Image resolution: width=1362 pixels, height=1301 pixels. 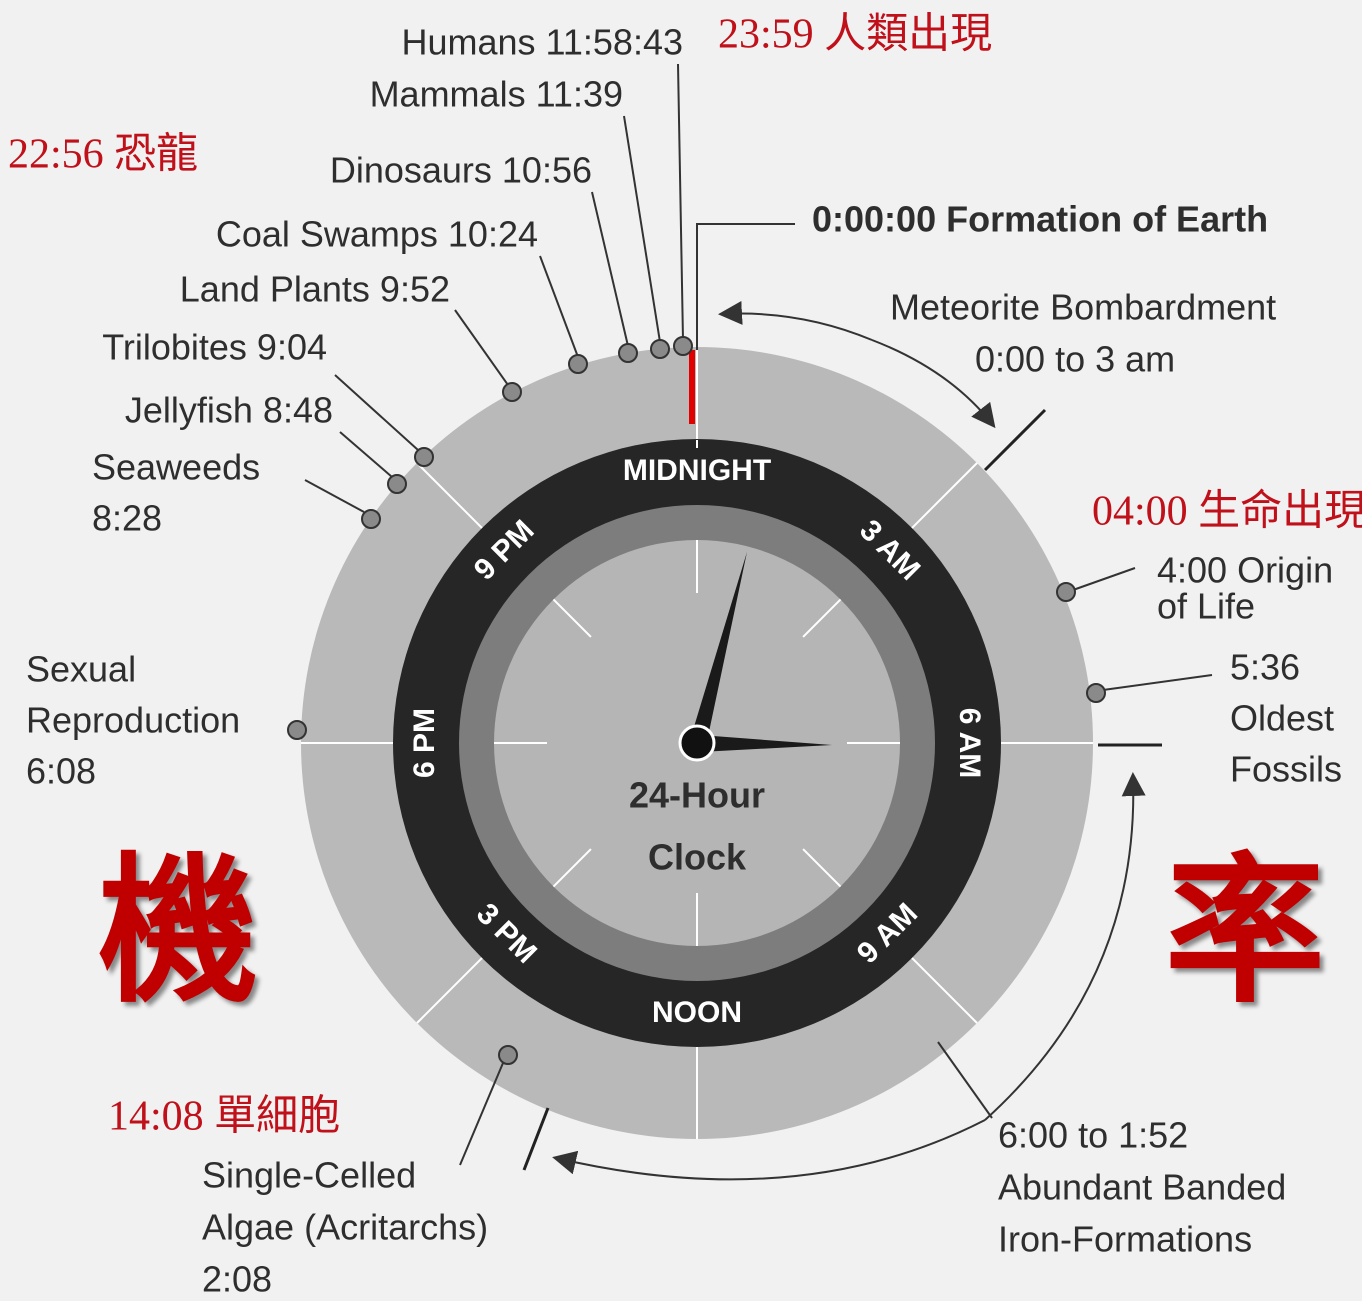 I want to click on event-label: Iron-Formations, so click(x=1125, y=1239).